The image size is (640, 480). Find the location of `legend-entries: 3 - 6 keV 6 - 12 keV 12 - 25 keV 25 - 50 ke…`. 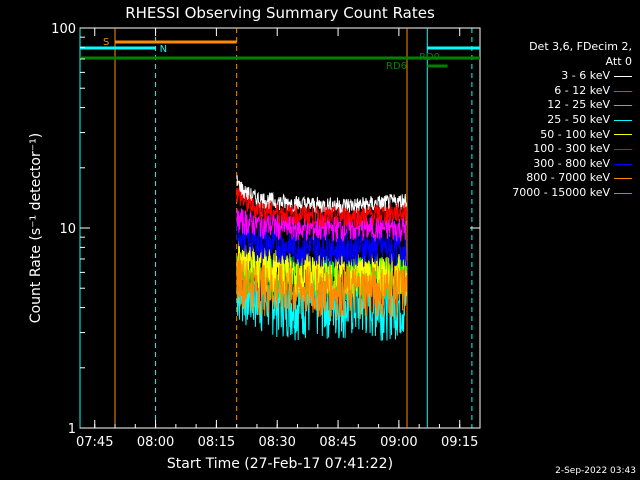

legend-entries: 3 - 6 keV 6 - 12 keV 12 - 25 keV 25 - 50 ke… is located at coordinates (556, 134).